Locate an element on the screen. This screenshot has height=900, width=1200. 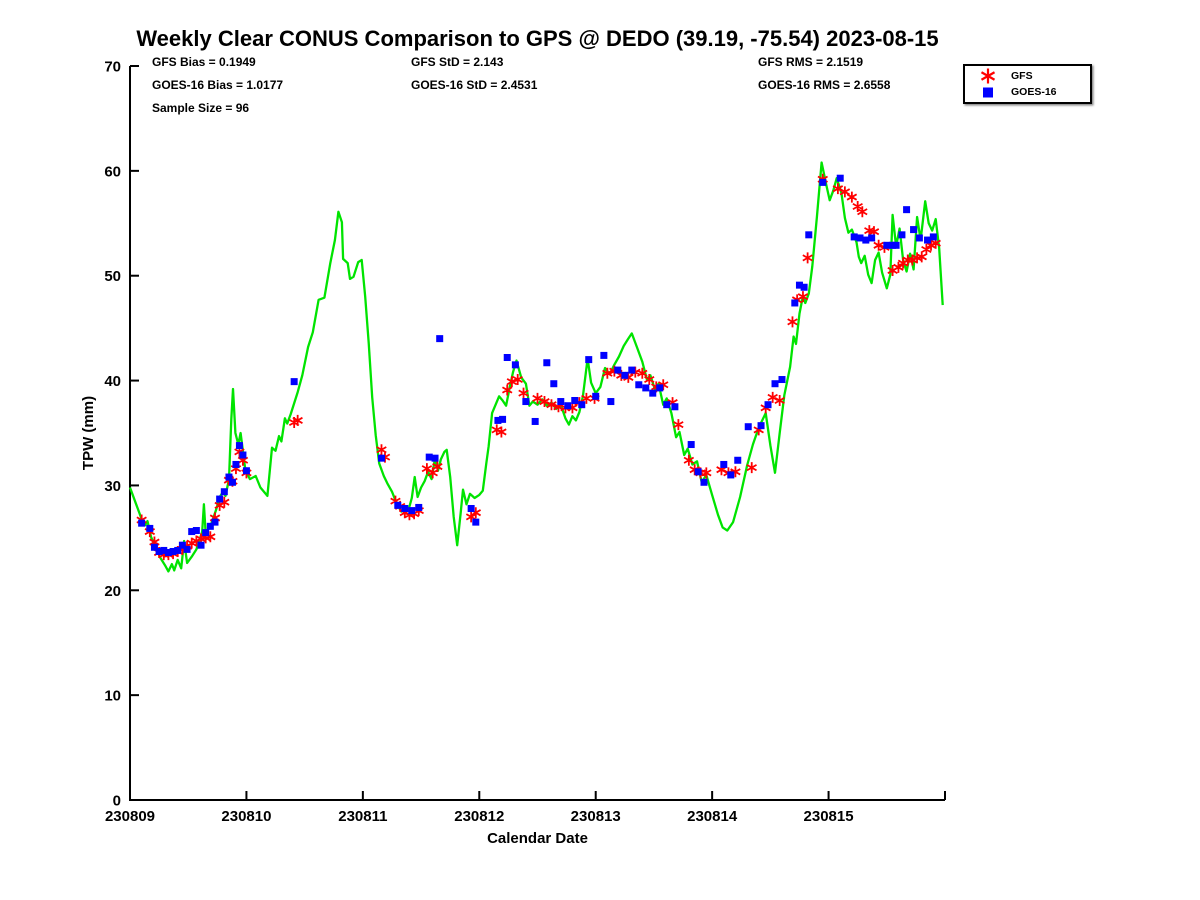
x-axis-label: Calendar Date is located at coordinates (537, 838).